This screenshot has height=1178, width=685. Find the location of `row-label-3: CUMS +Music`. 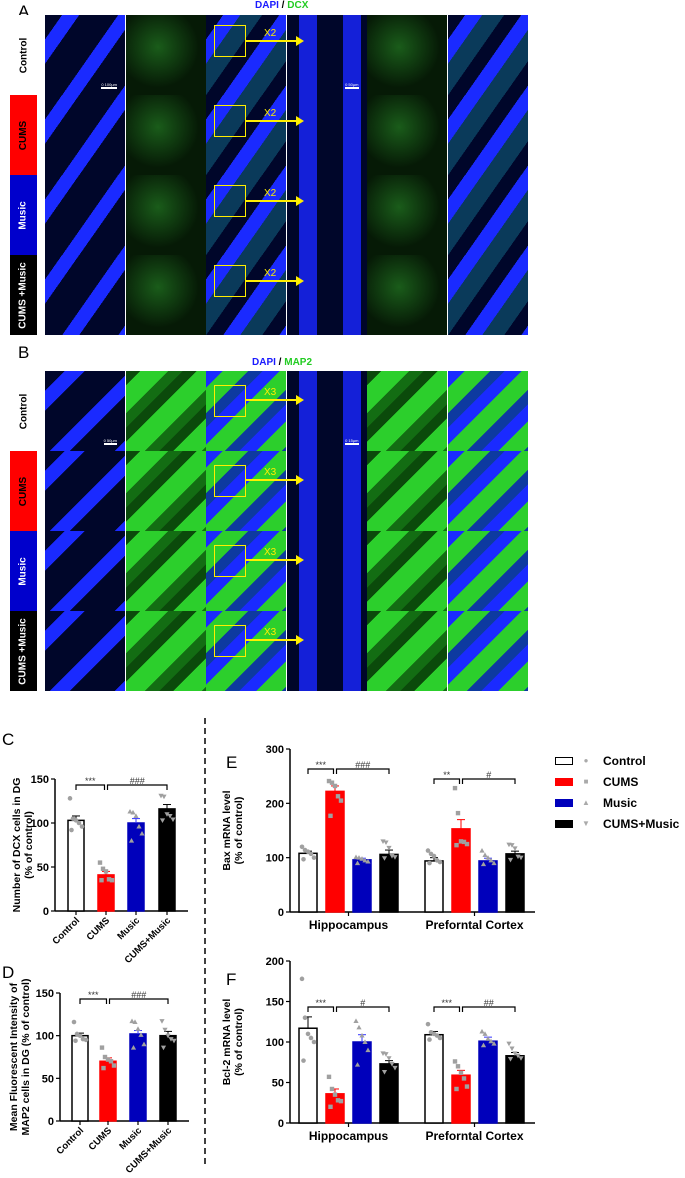

row-label-3: CUMS +Music is located at coordinates (23, 651).